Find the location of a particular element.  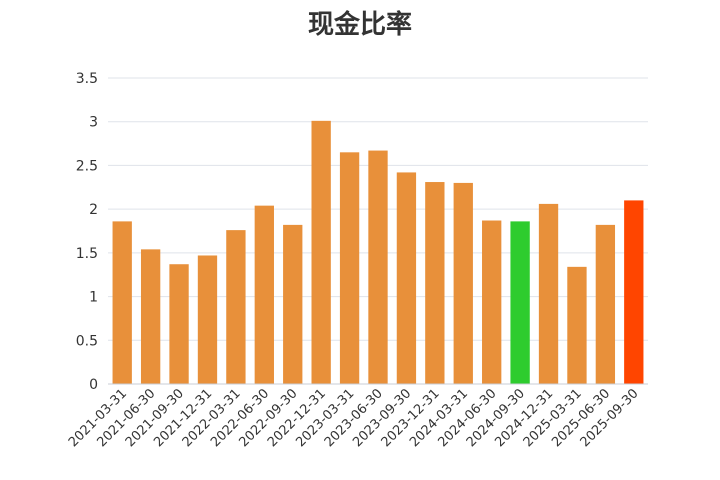

y-tick-label: 3.5 is located at coordinates (87, 79).